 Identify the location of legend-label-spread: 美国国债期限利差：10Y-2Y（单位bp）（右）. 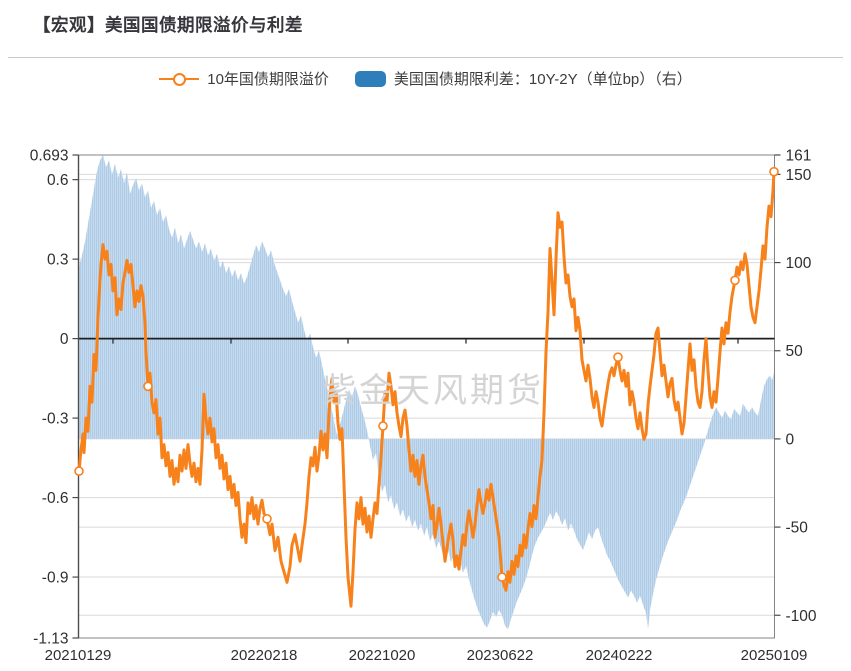
(542, 79).